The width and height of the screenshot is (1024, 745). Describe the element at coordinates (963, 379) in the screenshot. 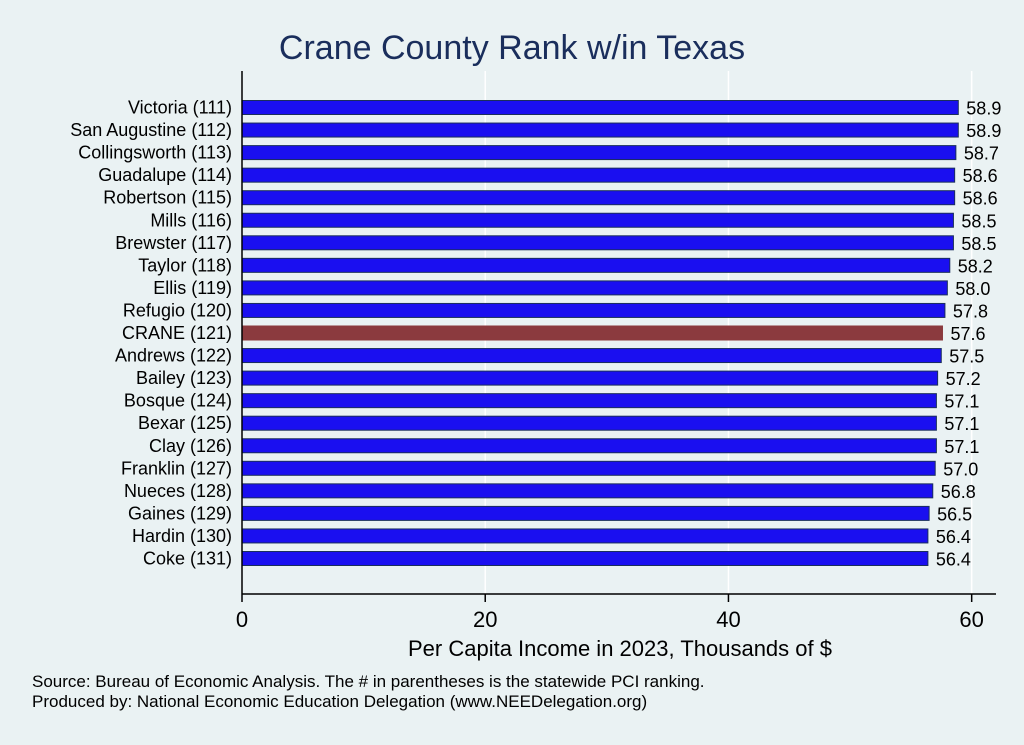

I see `value-label: 57.2` at that location.